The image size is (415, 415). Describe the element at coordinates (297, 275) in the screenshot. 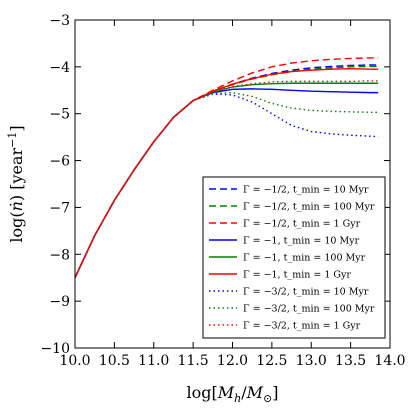

I see `legend-label: Γ = −1, t_min = 1 Gyr` at that location.